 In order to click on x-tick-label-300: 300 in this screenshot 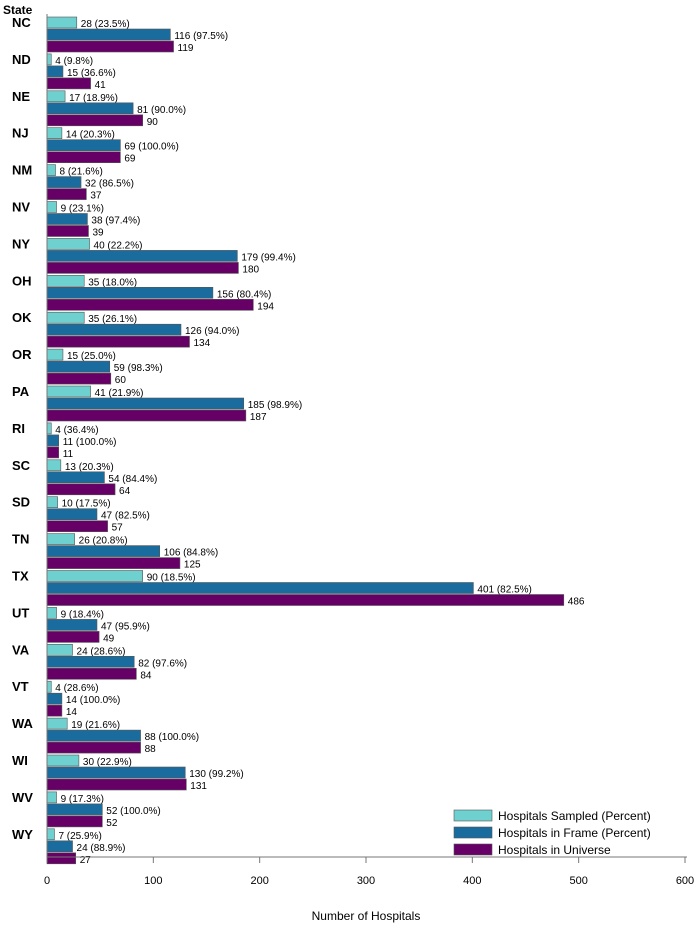, I will do `click(366, 881)`.